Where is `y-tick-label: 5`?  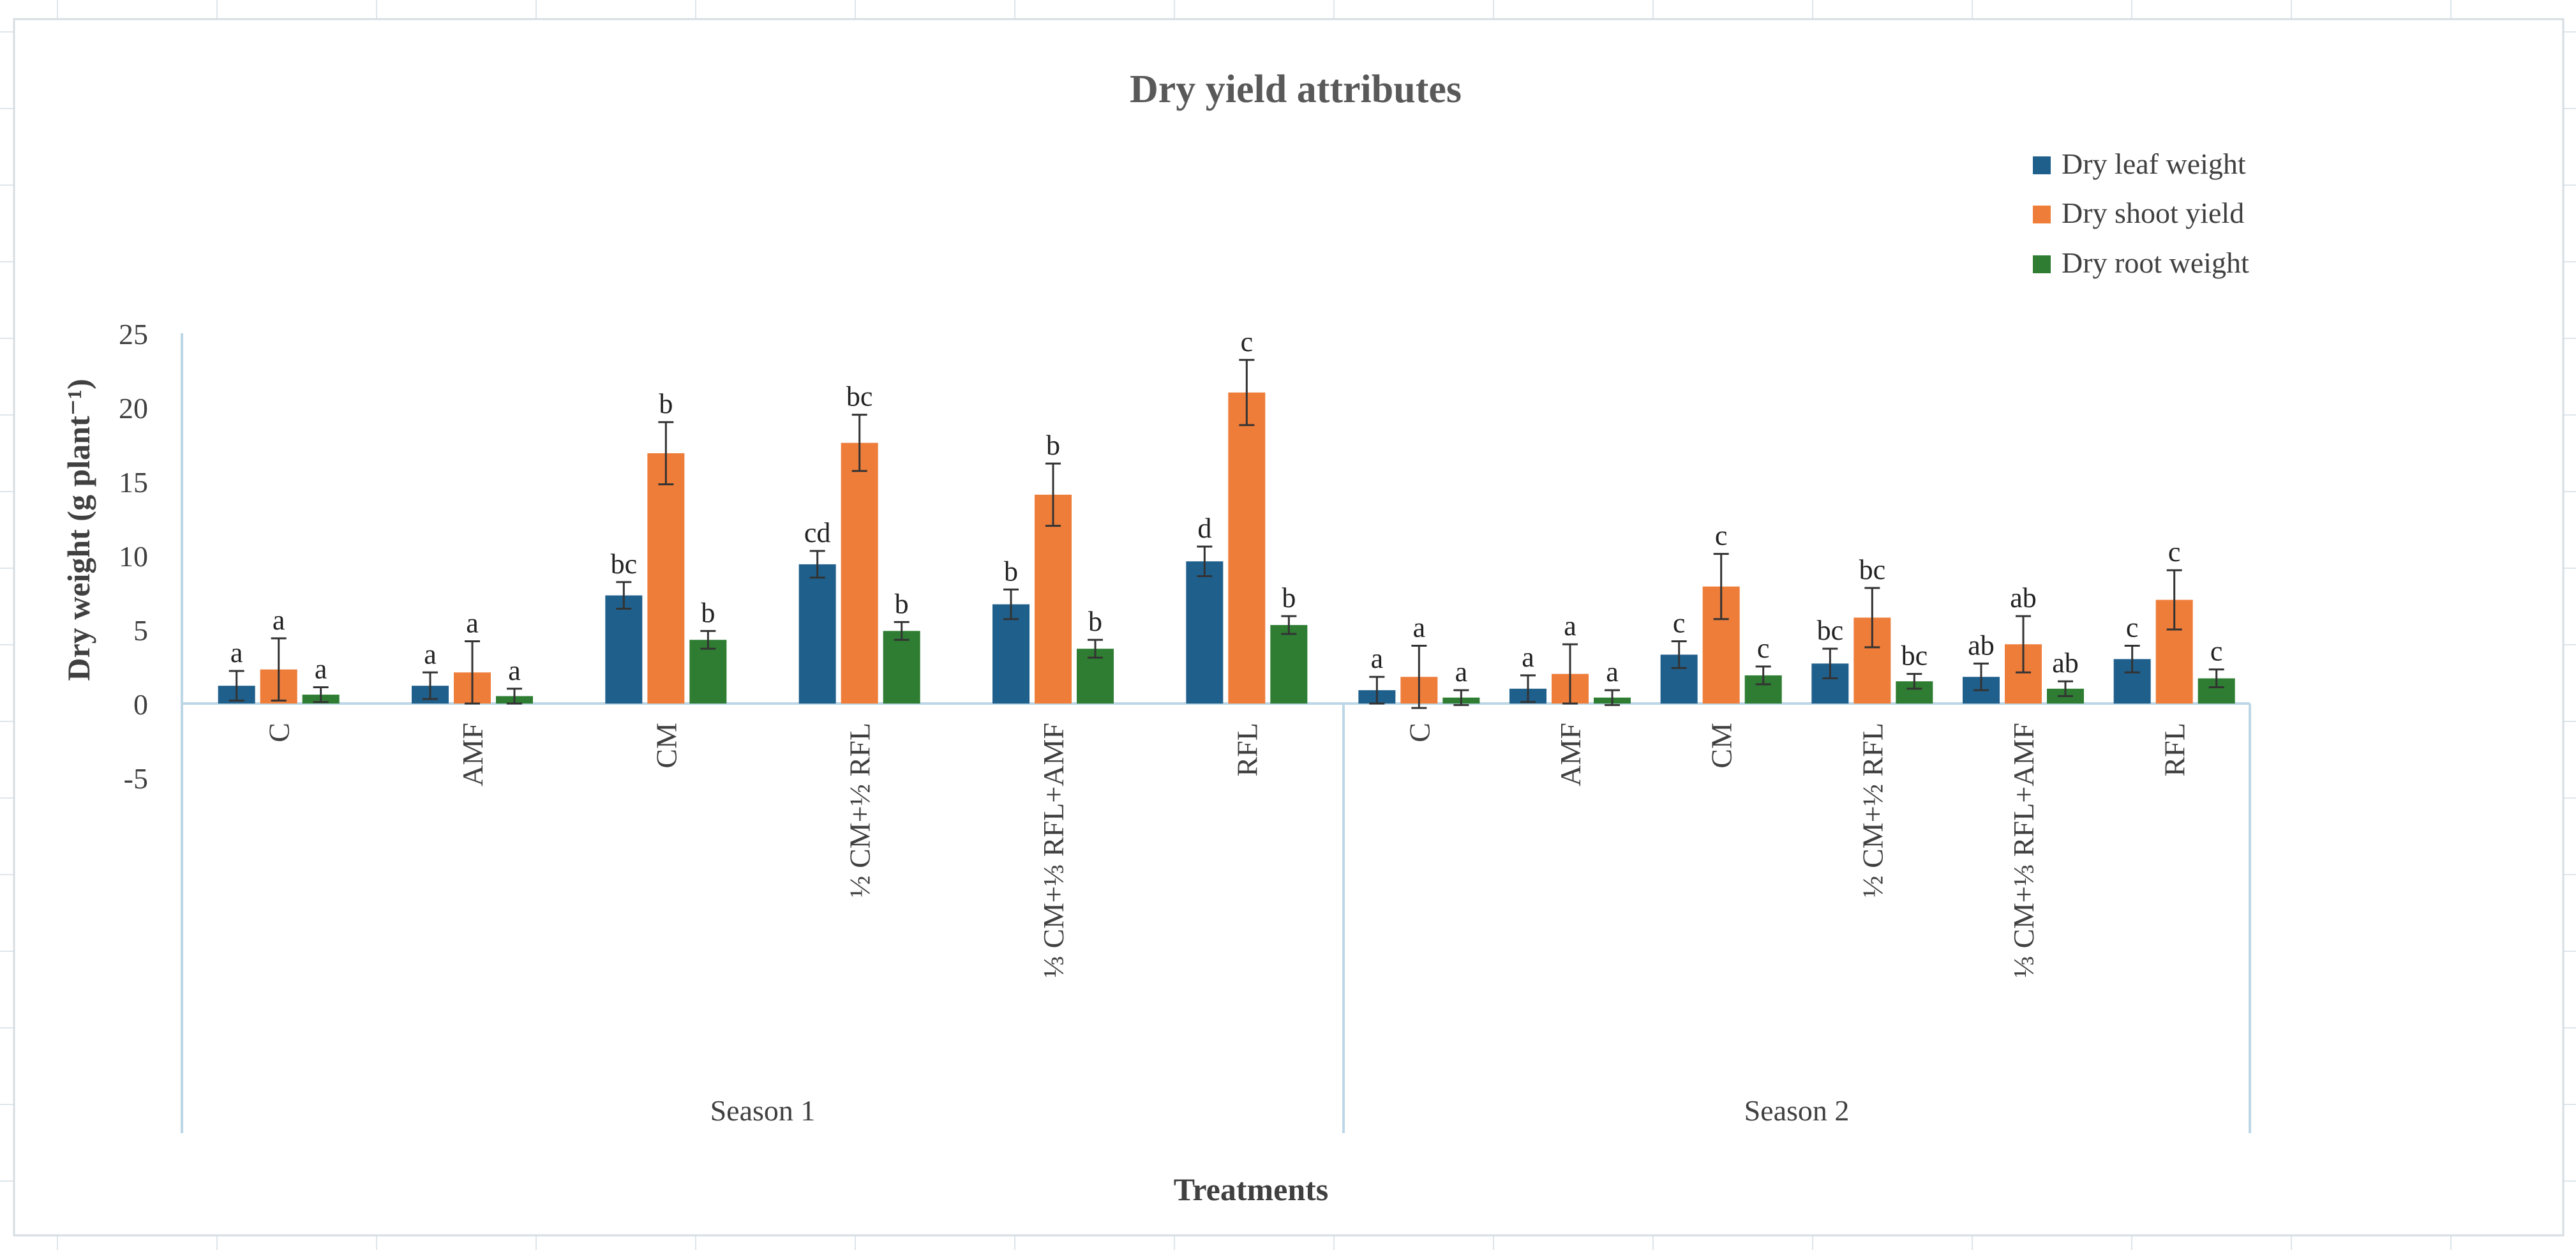 y-tick-label: 5 is located at coordinates (140, 630).